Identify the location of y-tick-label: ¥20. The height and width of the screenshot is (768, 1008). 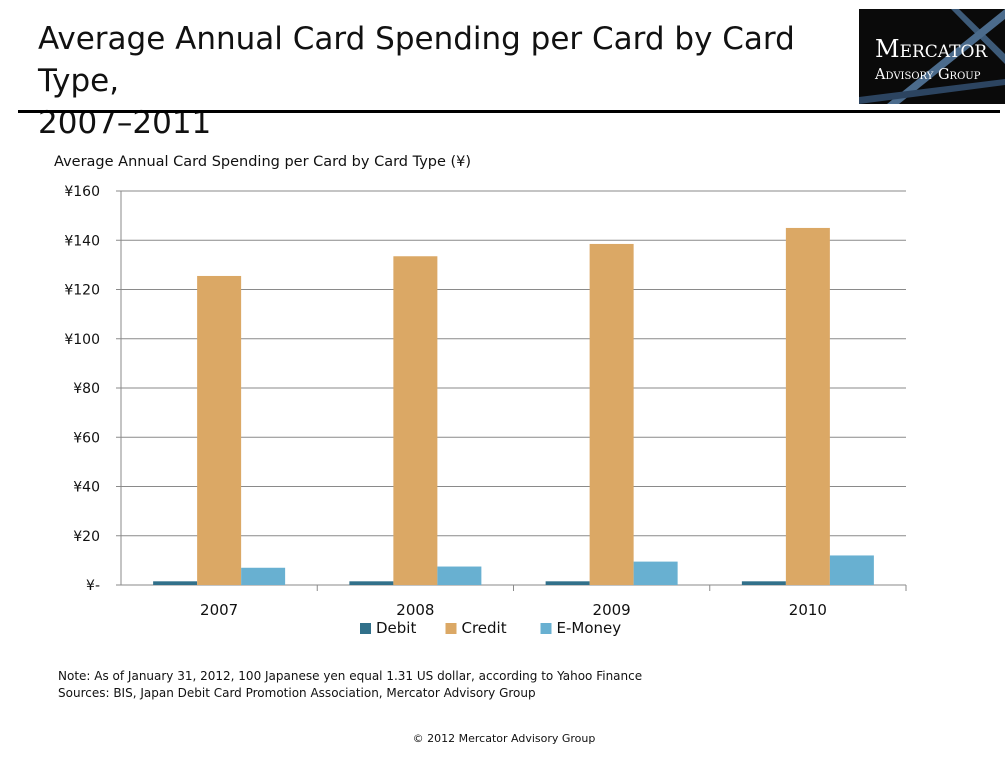
(86, 537).